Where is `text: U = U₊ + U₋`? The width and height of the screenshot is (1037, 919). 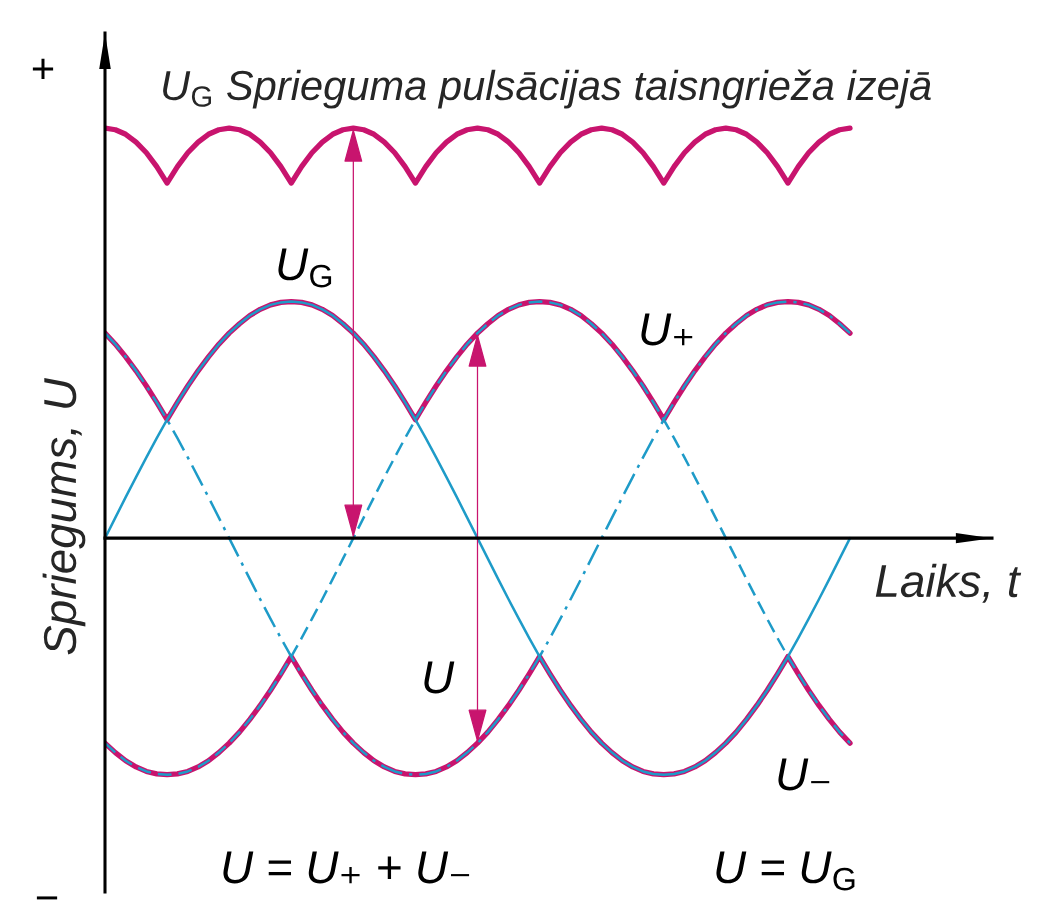 text: U = U₊ + U₋ is located at coordinates (346, 867).